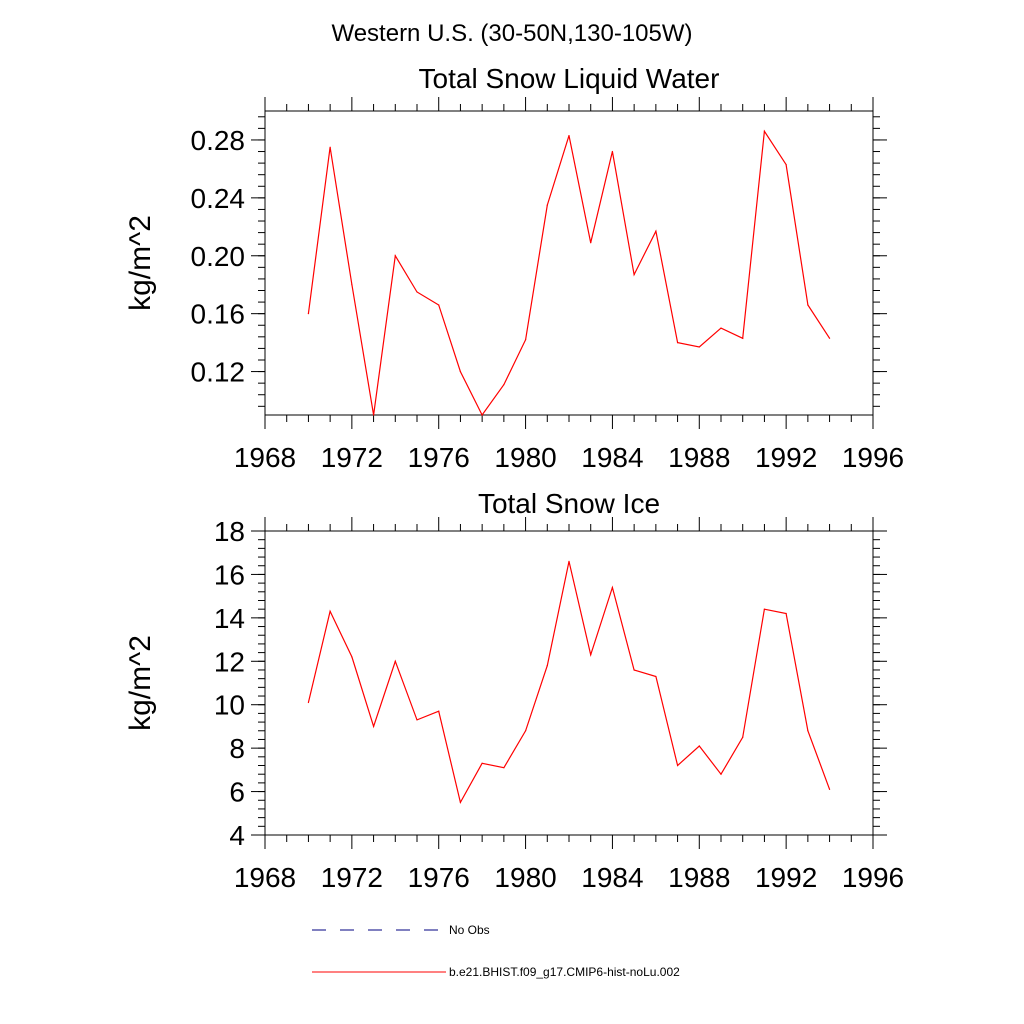  What do you see at coordinates (569, 78) in the screenshot?
I see `chart-title: Total Snow Liquid Water` at bounding box center [569, 78].